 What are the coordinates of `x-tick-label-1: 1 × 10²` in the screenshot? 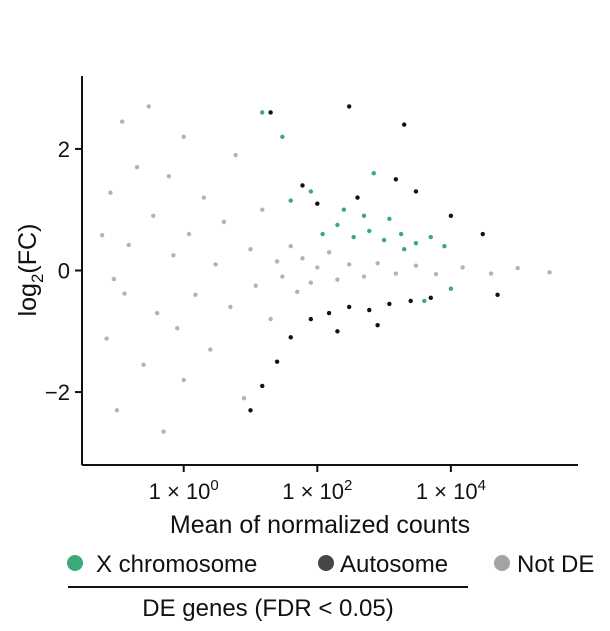 It's located at (317, 490).